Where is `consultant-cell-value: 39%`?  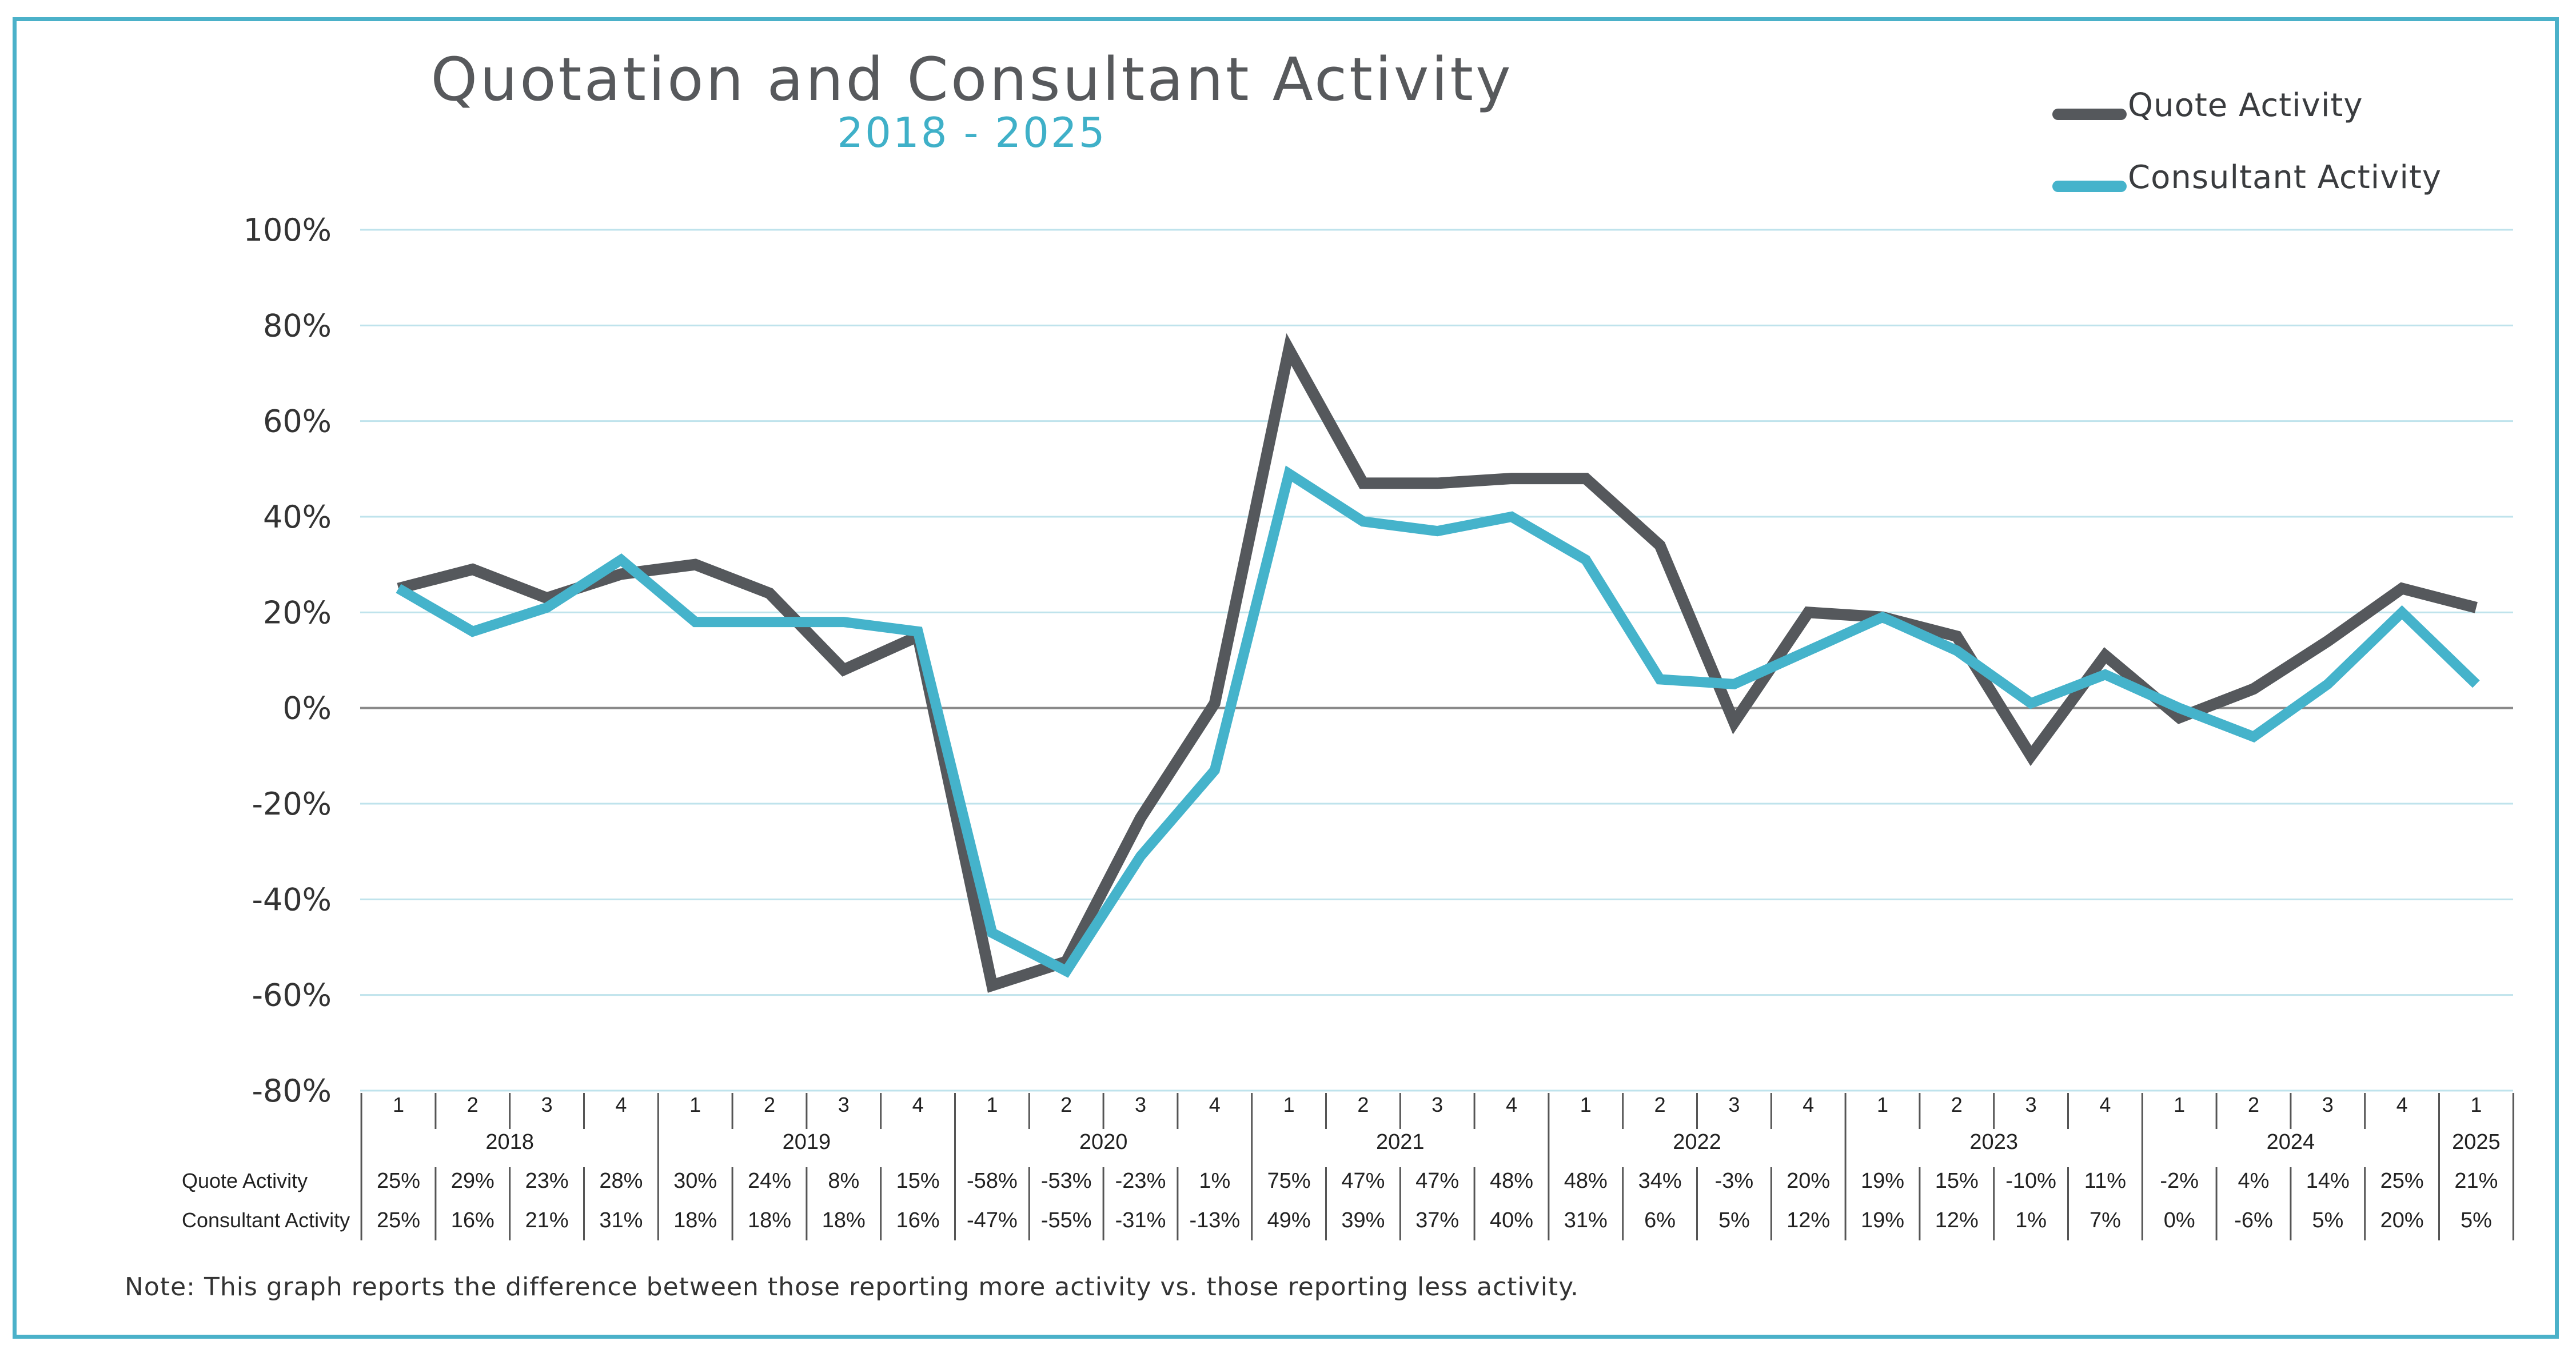
consultant-cell-value: 39% is located at coordinates (1363, 1220).